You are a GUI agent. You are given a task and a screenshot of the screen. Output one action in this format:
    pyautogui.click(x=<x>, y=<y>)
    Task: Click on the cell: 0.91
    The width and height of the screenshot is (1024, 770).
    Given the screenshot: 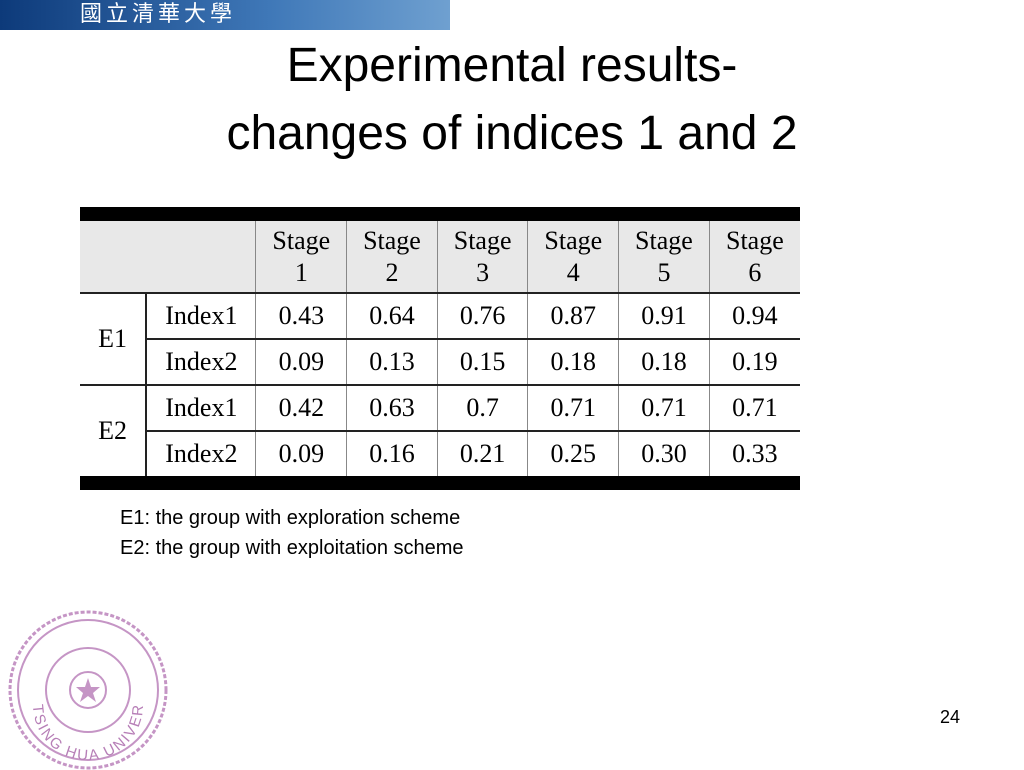 What is the action you would take?
    pyautogui.click(x=664, y=316)
    